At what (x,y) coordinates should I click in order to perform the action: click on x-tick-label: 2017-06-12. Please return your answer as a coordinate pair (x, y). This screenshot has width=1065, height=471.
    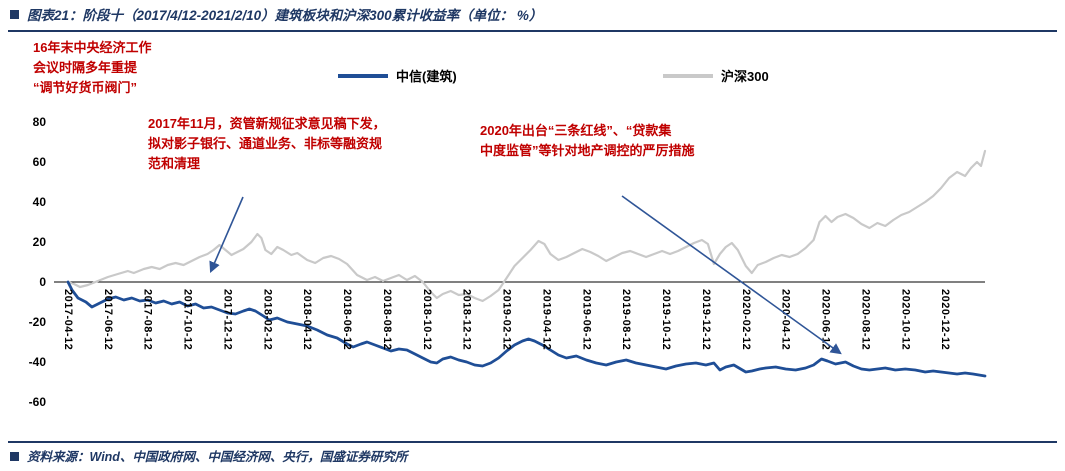
    Looking at the image, I should click on (108, 319).